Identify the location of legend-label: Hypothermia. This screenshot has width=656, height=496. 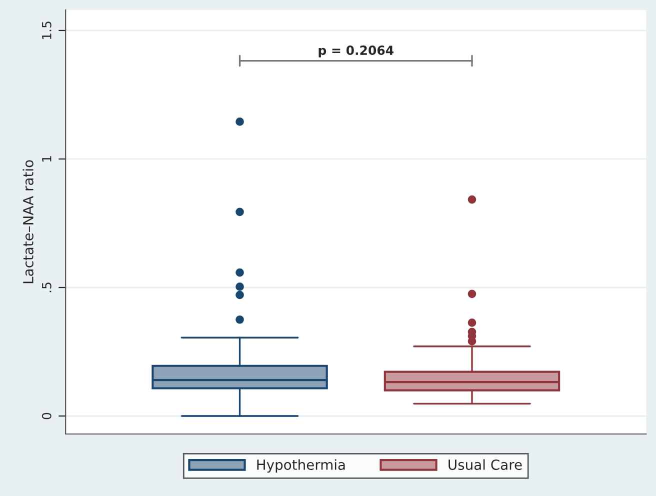
(301, 466).